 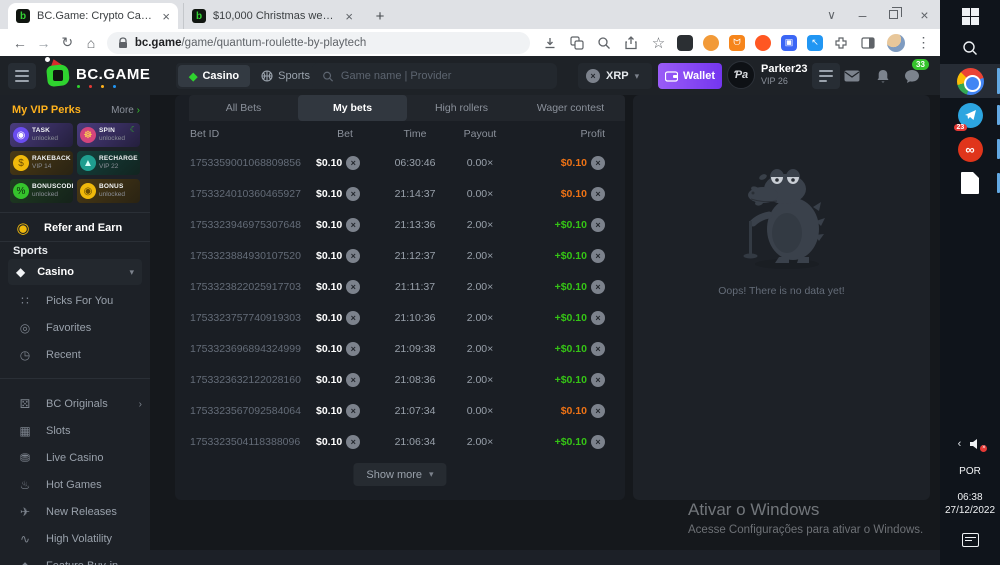 What do you see at coordinates (826, 76) in the screenshot?
I see `bet-list-button` at bounding box center [826, 76].